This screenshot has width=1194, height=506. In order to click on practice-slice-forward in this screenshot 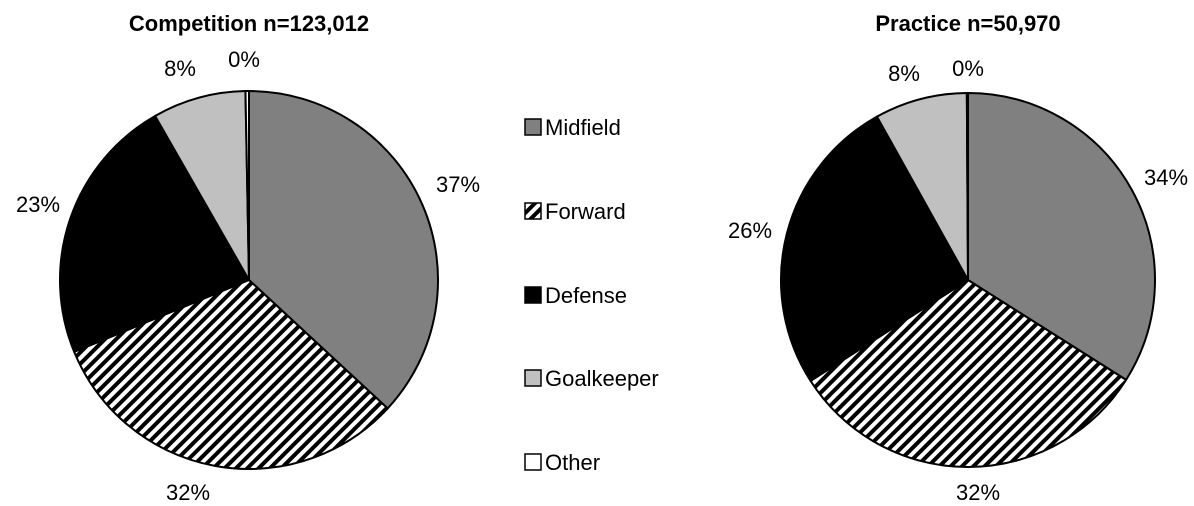, I will do `click(968, 373)`.